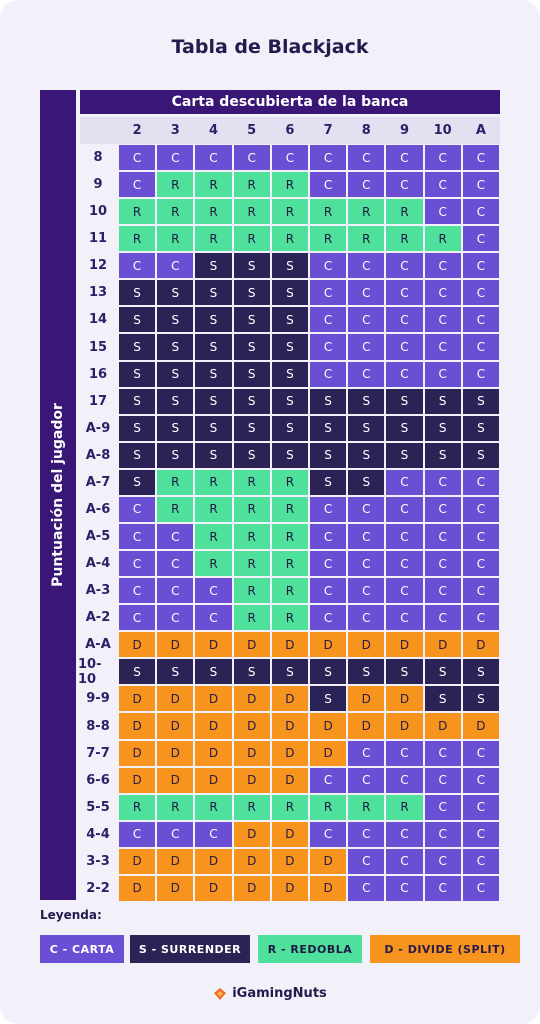  I want to click on footer: iGamingNuts, so click(270, 993).